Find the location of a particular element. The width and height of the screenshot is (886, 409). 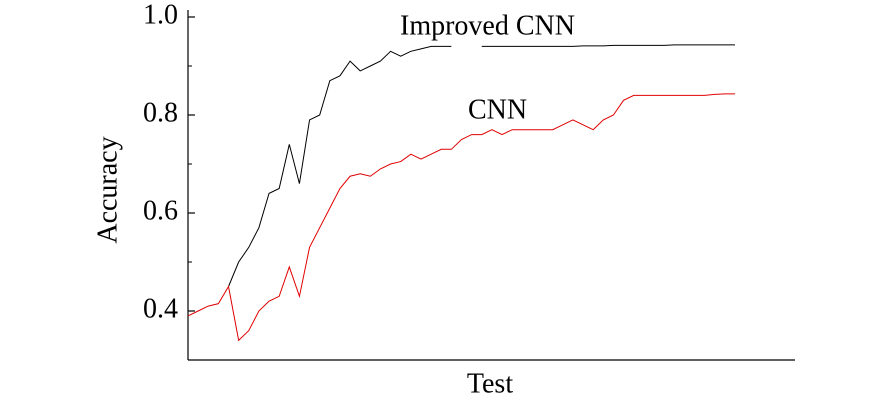

y-axis-title: Accuracy is located at coordinates (107, 189).